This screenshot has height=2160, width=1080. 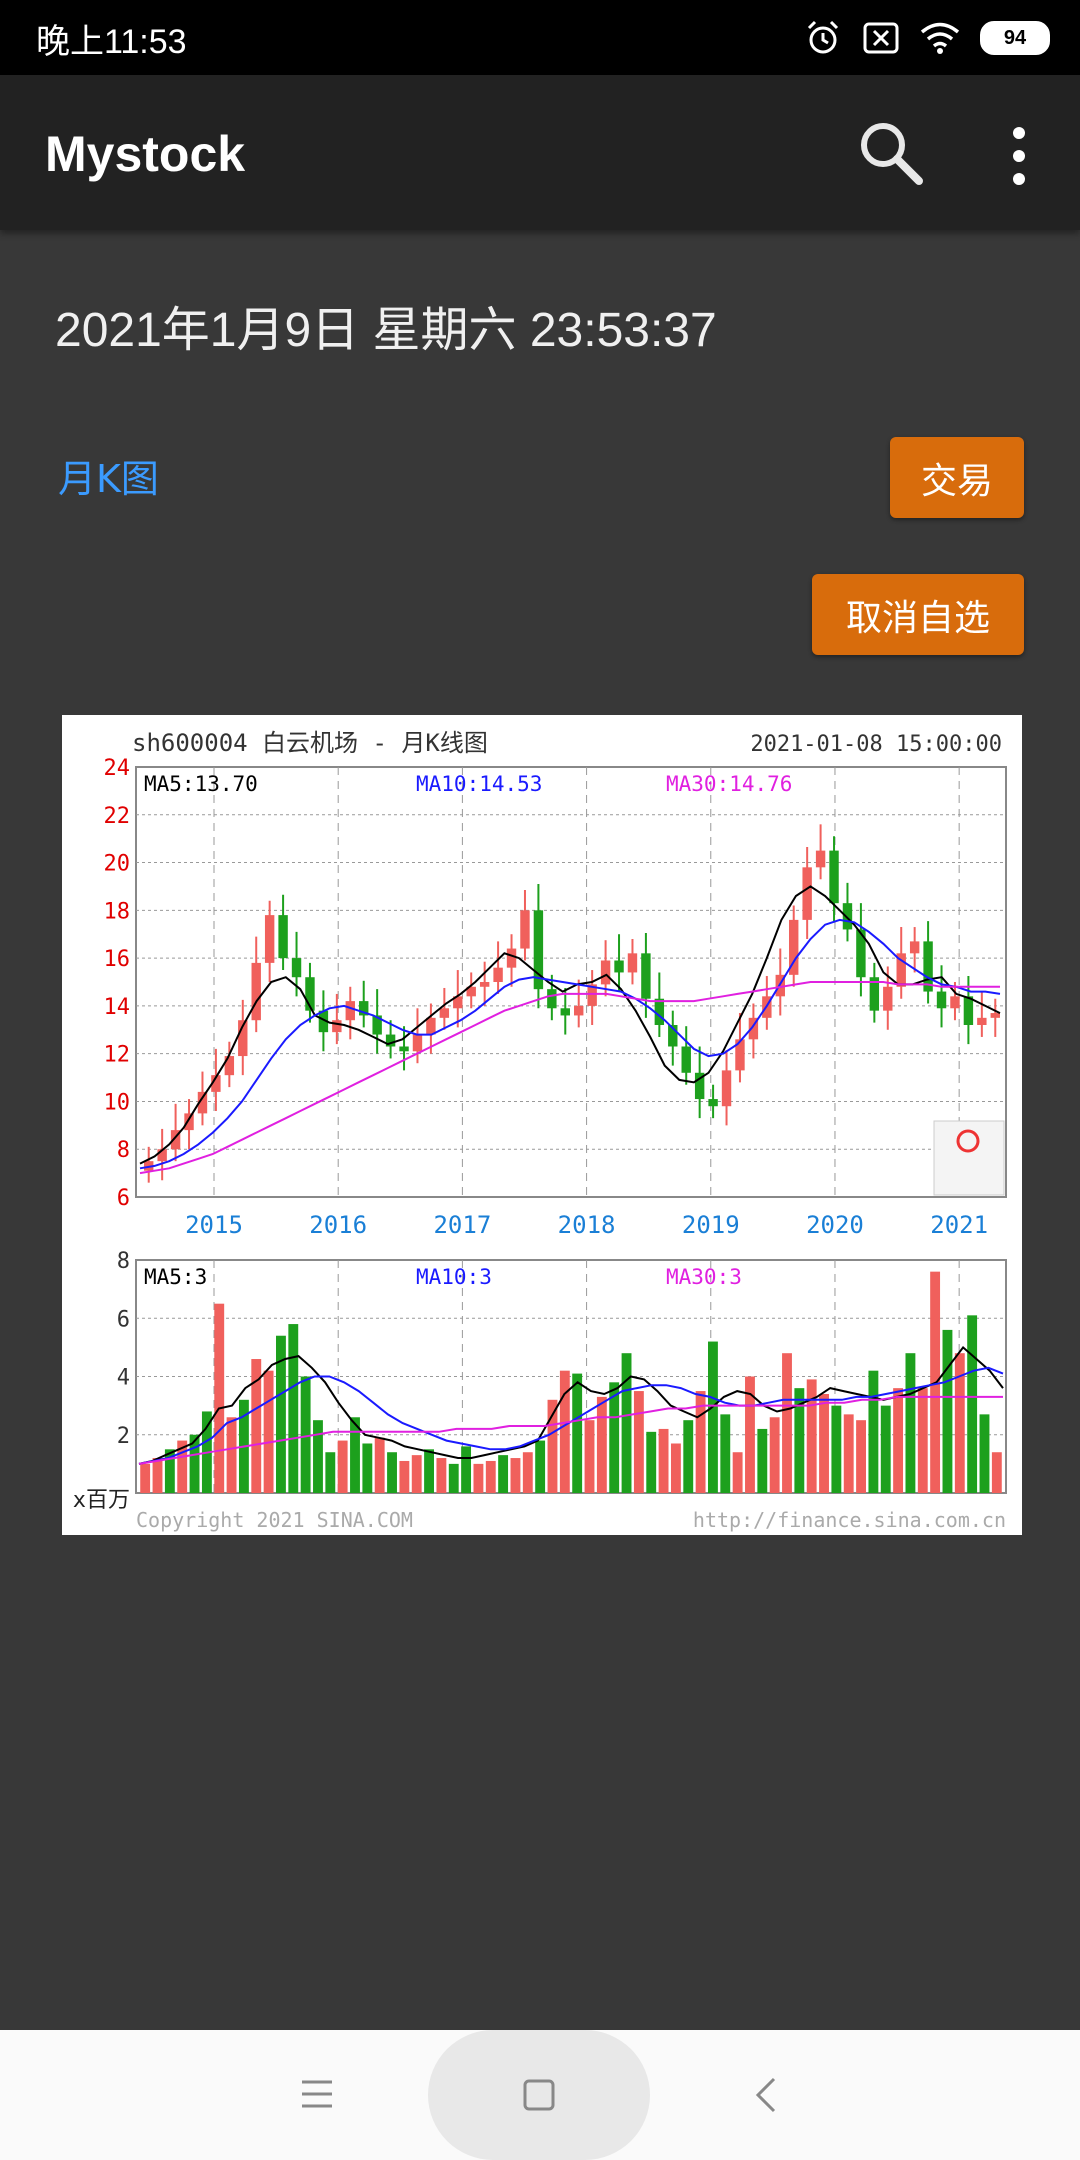 I want to click on sim-off-icon, so click(x=881, y=38).